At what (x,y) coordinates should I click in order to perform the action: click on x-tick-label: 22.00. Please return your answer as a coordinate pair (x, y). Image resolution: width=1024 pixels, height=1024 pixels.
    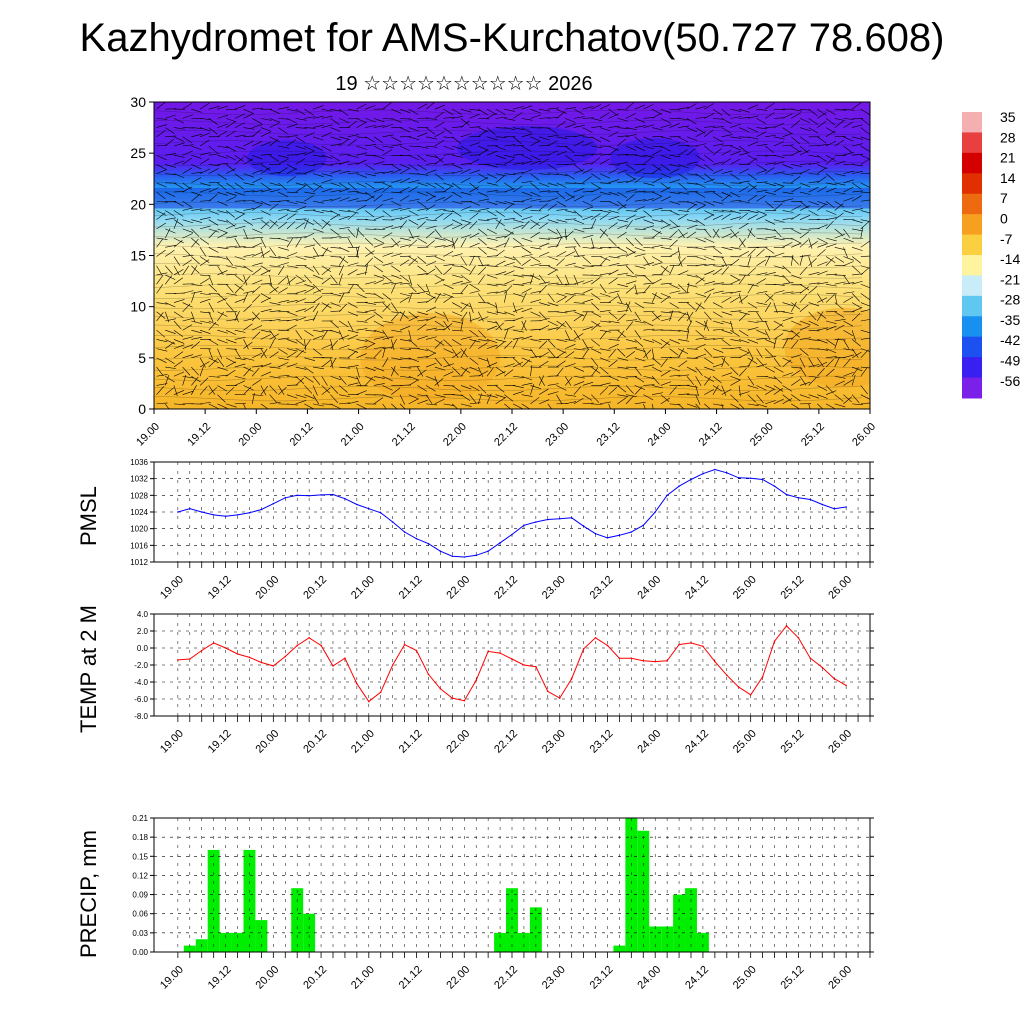
    Looking at the image, I should click on (458, 978).